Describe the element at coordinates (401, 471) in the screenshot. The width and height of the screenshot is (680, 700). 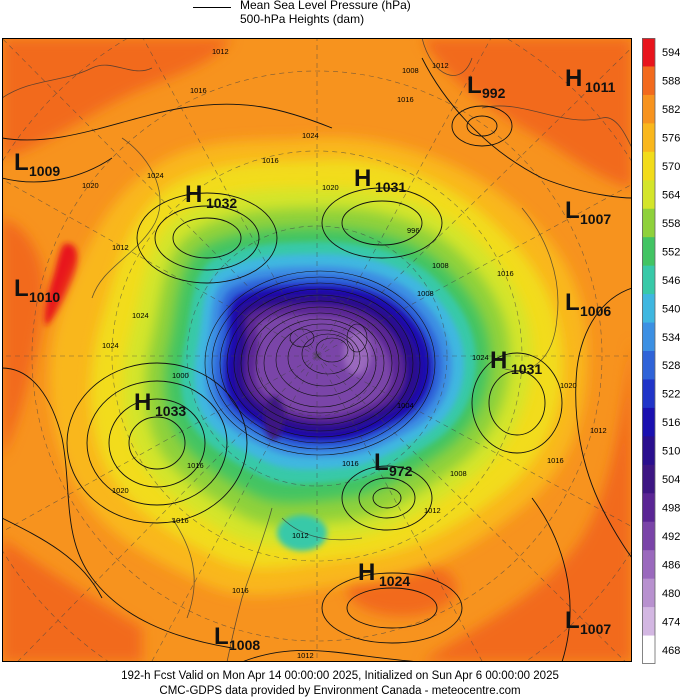
I see `svg-text: 972` at that location.